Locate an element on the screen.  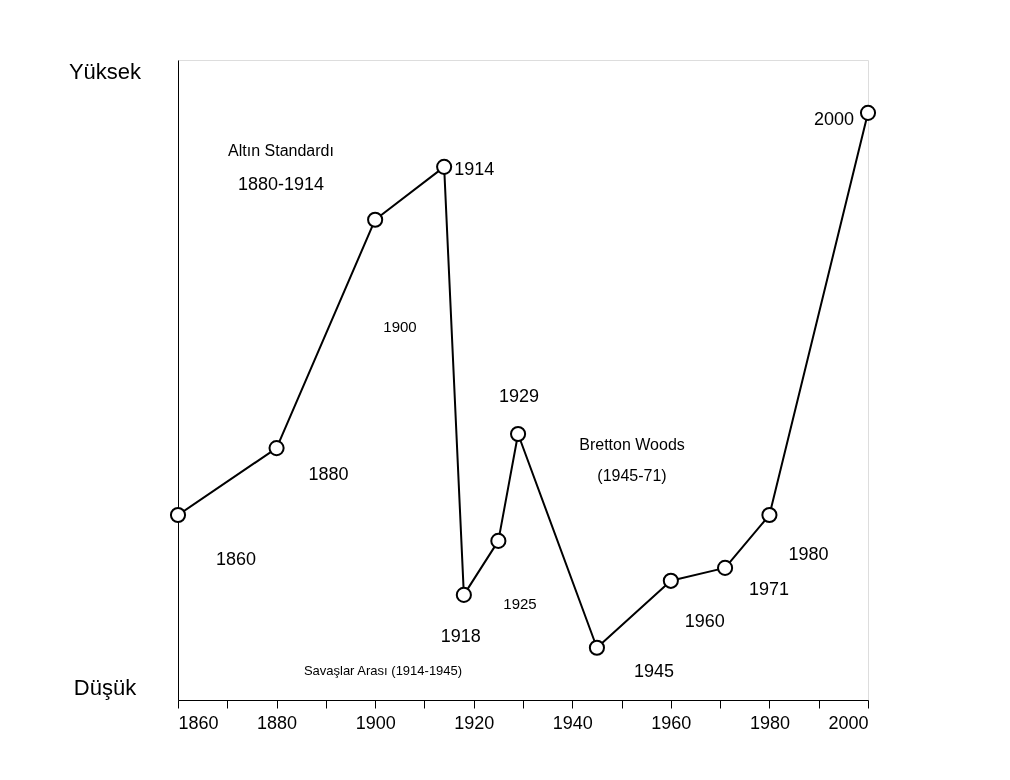
x-tick-label: 1880 is located at coordinates (277, 722).